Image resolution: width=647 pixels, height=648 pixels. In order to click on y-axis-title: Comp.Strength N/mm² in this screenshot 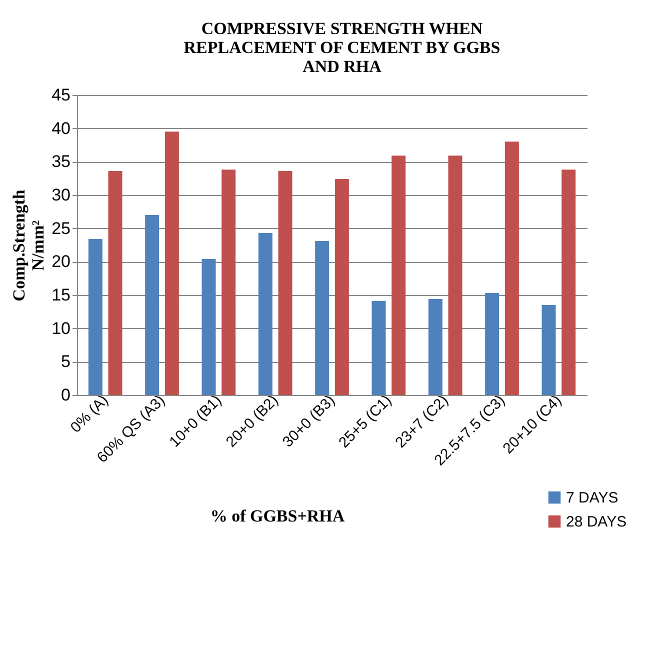, I will do `click(29, 245)`.